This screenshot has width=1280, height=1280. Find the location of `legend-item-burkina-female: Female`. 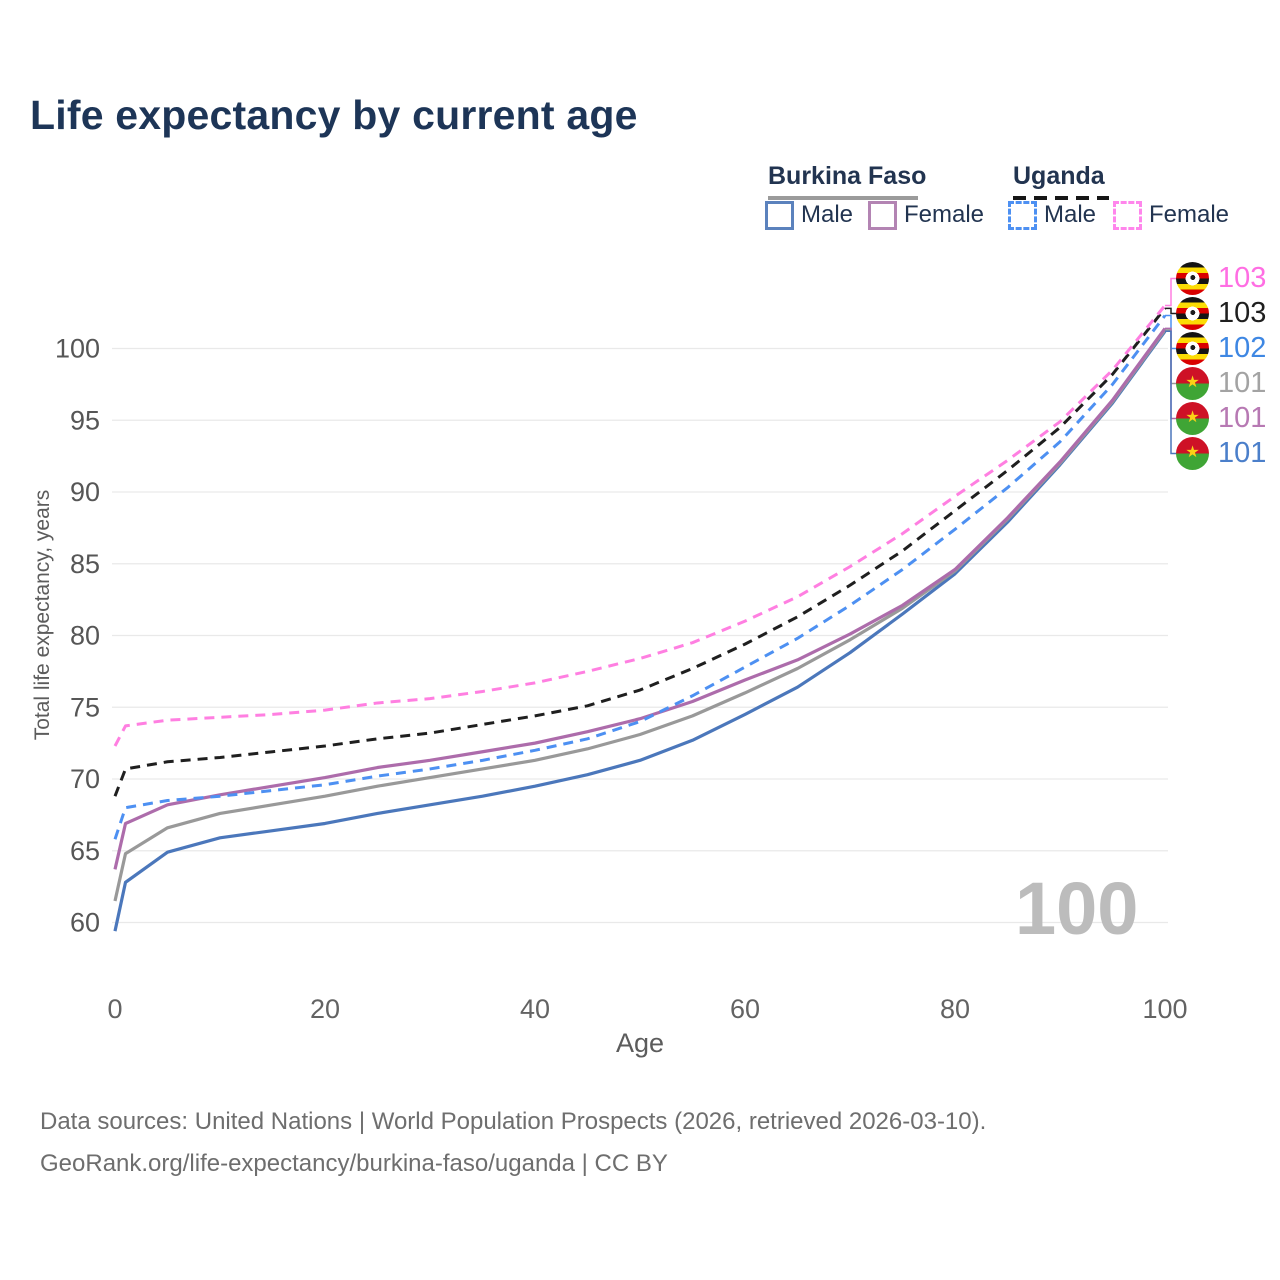

legend-item-burkina-female: Female is located at coordinates (926, 215).